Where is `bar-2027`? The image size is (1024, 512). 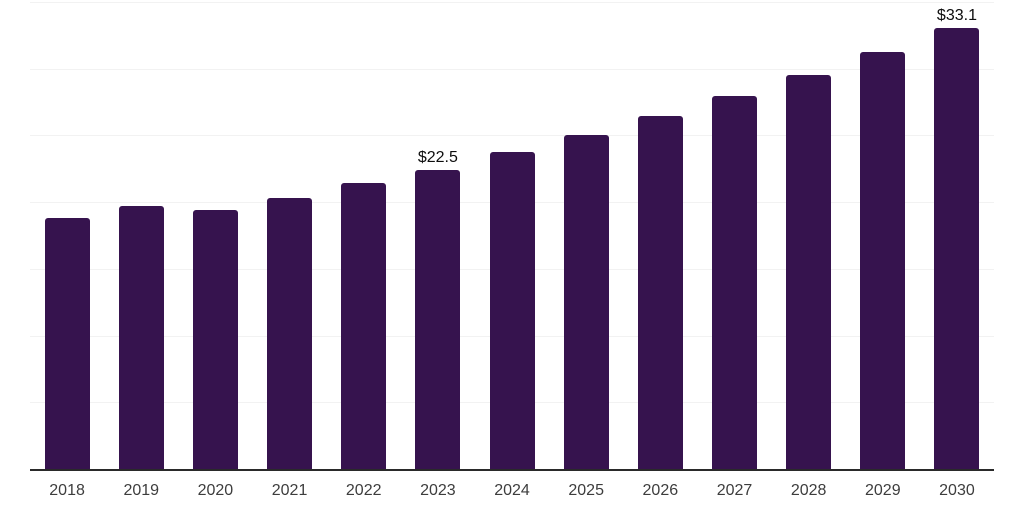 bar-2027 is located at coordinates (734, 283).